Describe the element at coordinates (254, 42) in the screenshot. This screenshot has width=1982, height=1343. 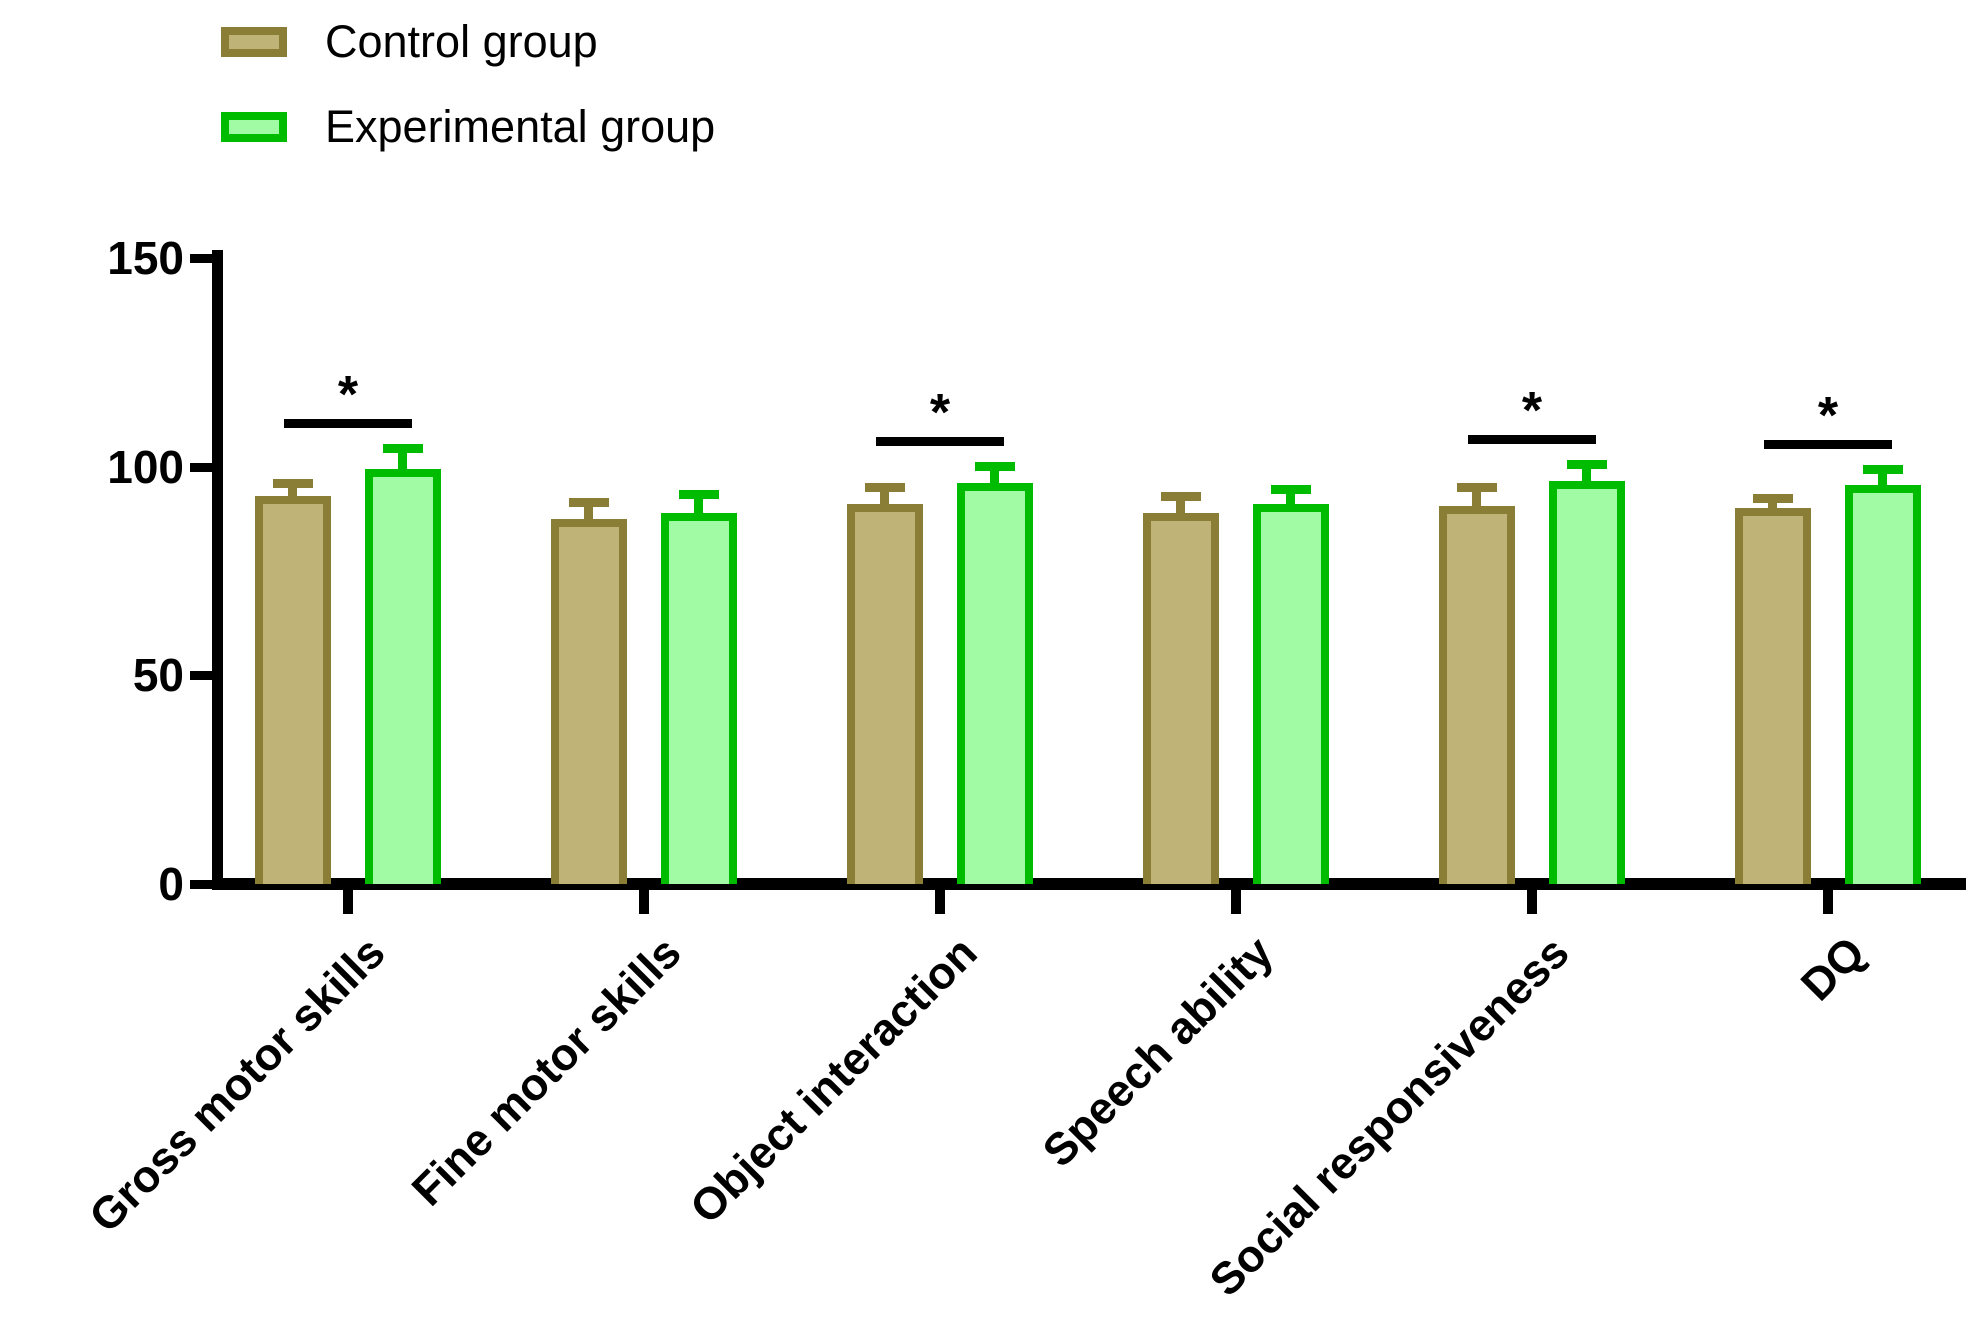
I see `legend-swatch-control-group` at that location.